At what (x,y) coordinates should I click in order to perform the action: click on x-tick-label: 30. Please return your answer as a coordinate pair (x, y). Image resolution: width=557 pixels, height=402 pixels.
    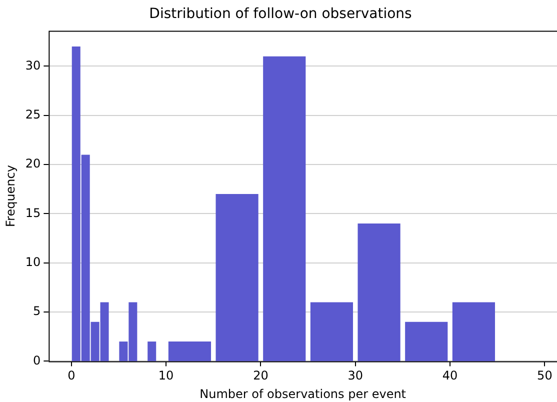
    Looking at the image, I should click on (356, 375).